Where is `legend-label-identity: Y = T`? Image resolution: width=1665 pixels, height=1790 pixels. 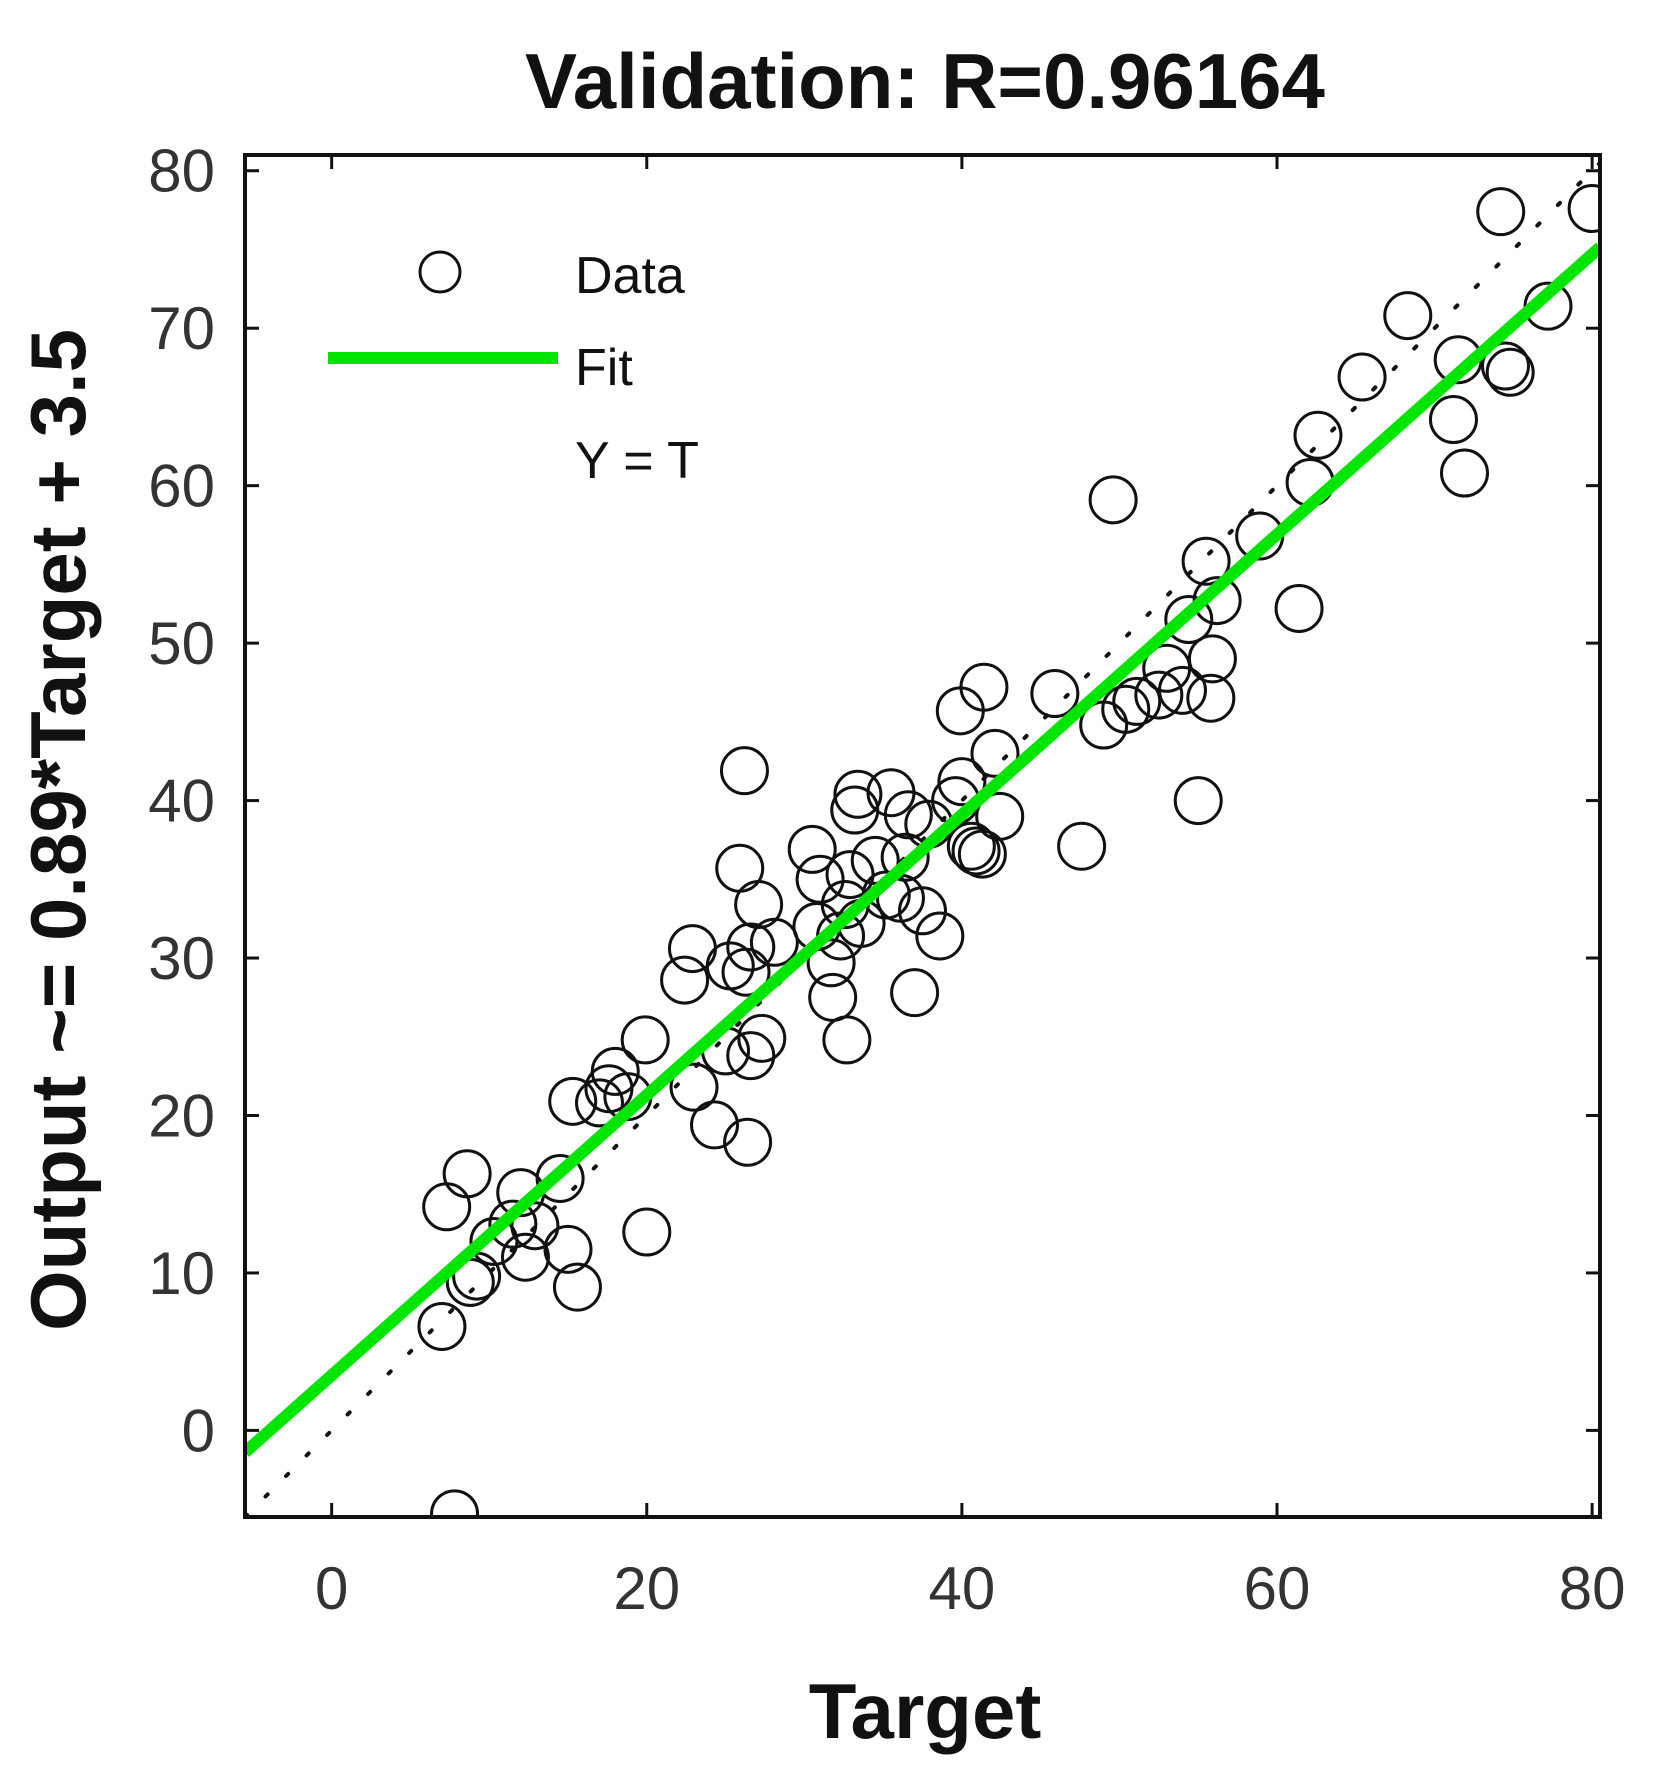
legend-label-identity: Y = T is located at coordinates (637, 461).